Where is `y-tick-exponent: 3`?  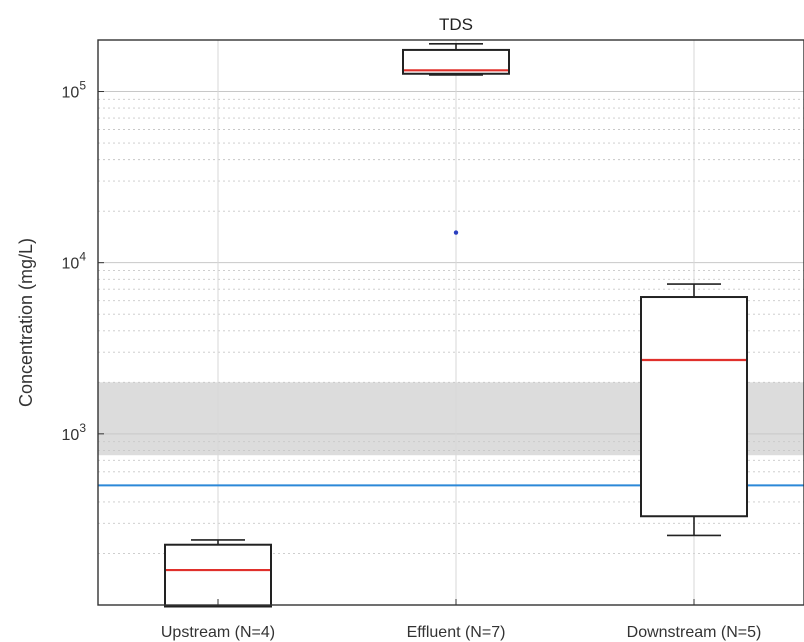
y-tick-exponent: 3 is located at coordinates (82, 428).